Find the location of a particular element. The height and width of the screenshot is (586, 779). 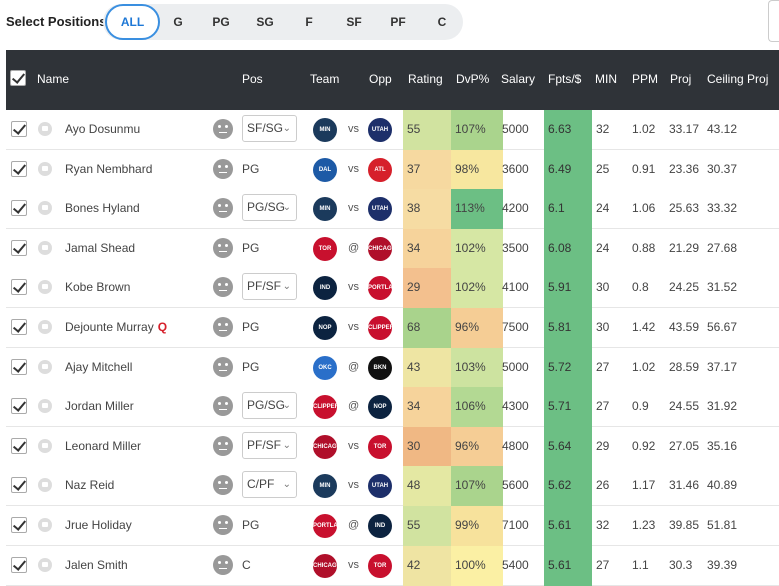

player-name-text: Jamal Shead is located at coordinates (100, 247).